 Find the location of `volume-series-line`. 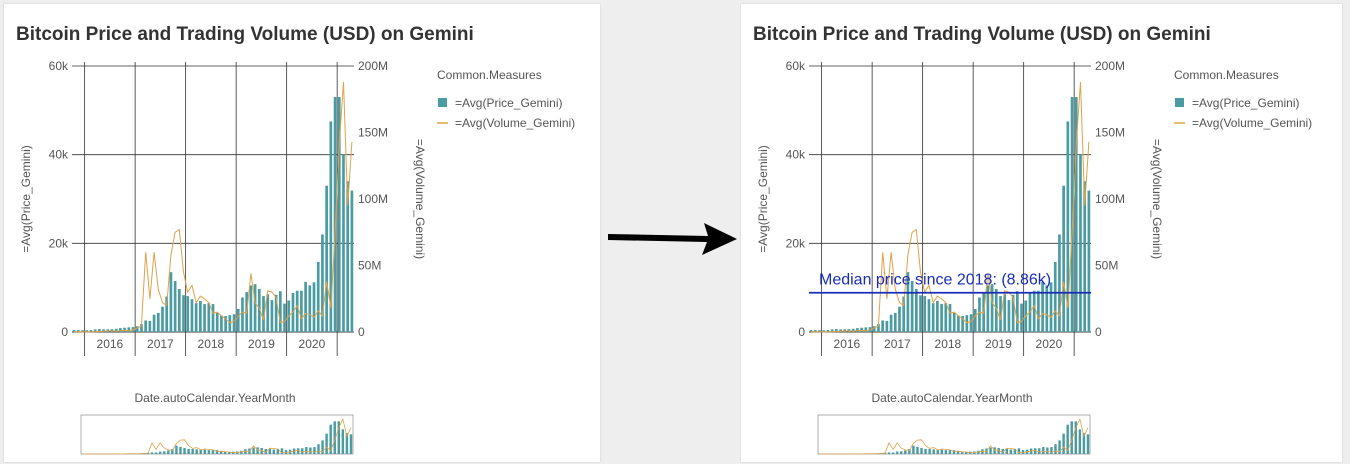

volume-series-line is located at coordinates (213, 207).